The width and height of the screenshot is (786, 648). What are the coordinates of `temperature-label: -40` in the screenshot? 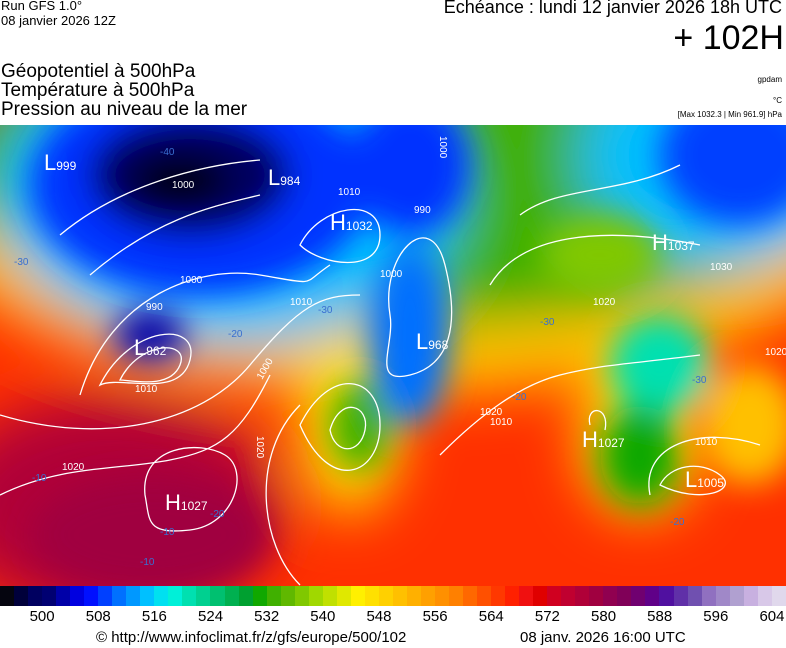 It's located at (167, 152).